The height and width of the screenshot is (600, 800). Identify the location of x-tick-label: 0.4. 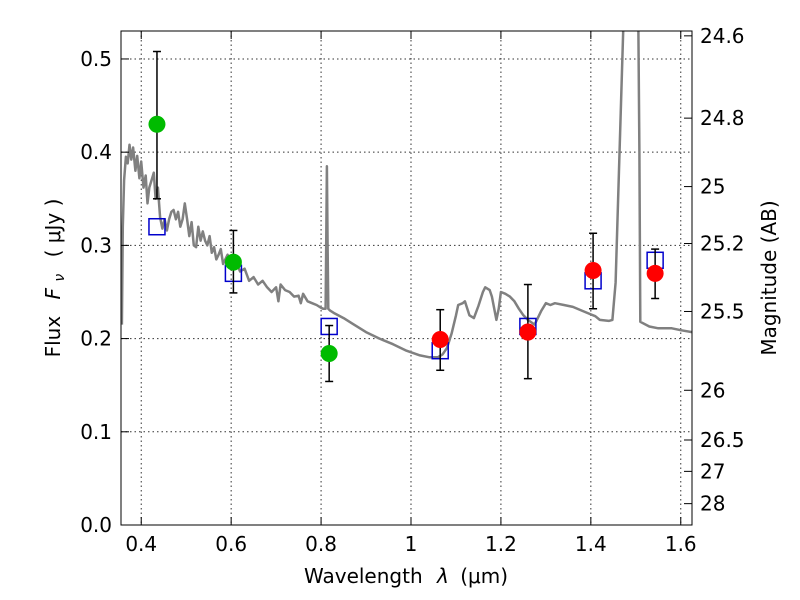
(141, 544).